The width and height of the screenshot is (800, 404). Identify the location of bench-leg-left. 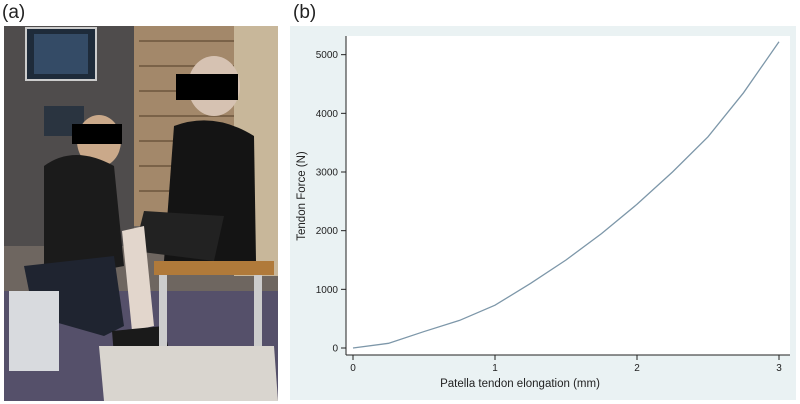
(163, 320).